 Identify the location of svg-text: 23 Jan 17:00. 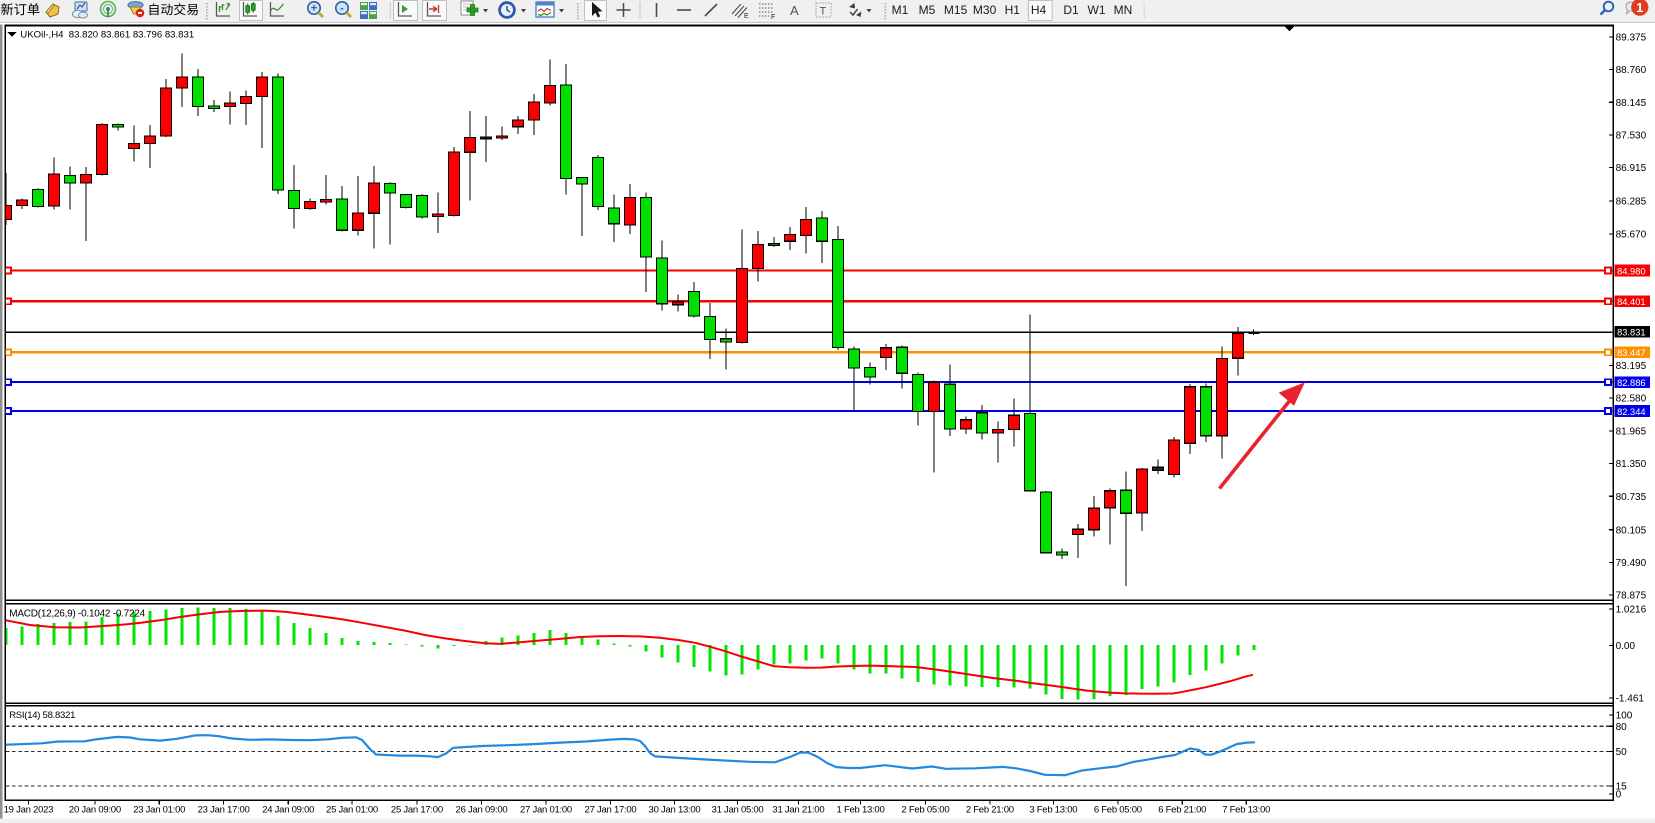
(224, 810).